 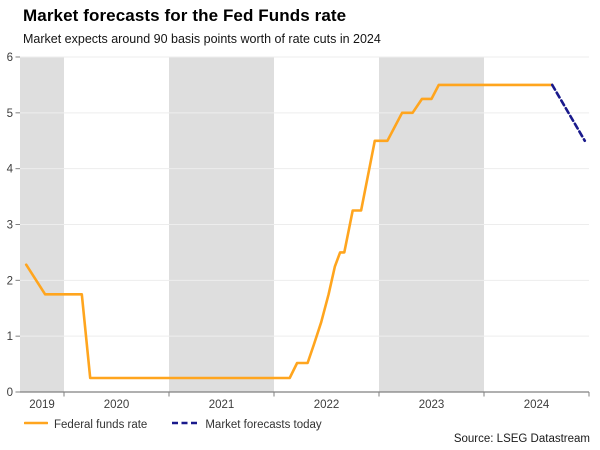 I want to click on x-tick-label: 2023, so click(x=432, y=405).